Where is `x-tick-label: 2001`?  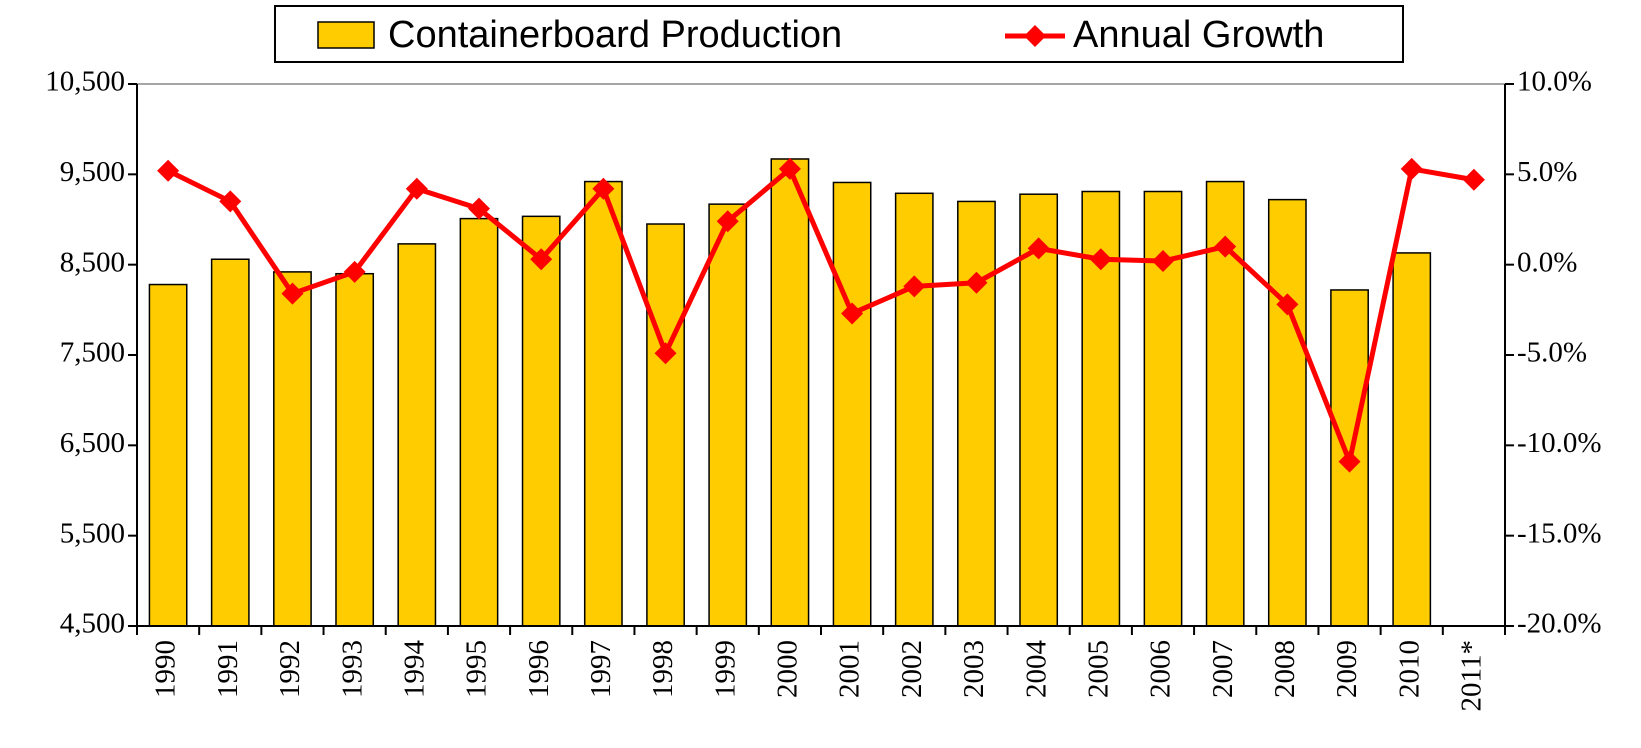
x-tick-label: 2001 is located at coordinates (850, 669).